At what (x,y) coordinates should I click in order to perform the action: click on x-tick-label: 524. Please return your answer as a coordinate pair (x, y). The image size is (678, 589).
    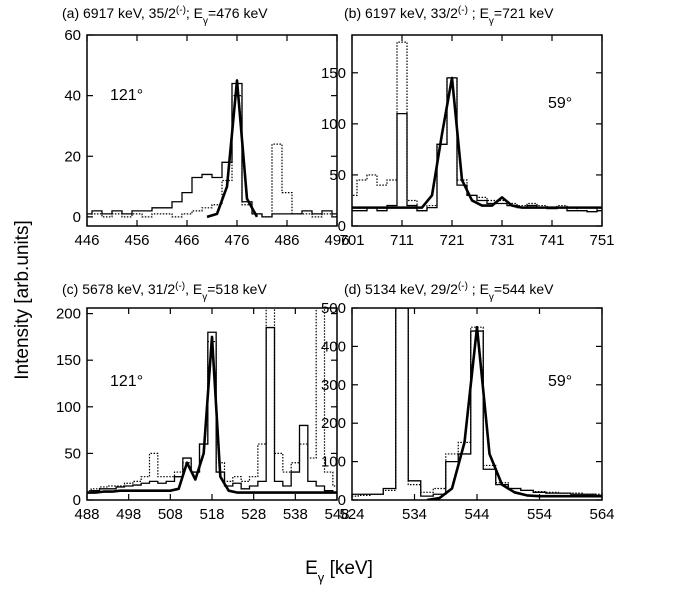
    Looking at the image, I should click on (351, 514).